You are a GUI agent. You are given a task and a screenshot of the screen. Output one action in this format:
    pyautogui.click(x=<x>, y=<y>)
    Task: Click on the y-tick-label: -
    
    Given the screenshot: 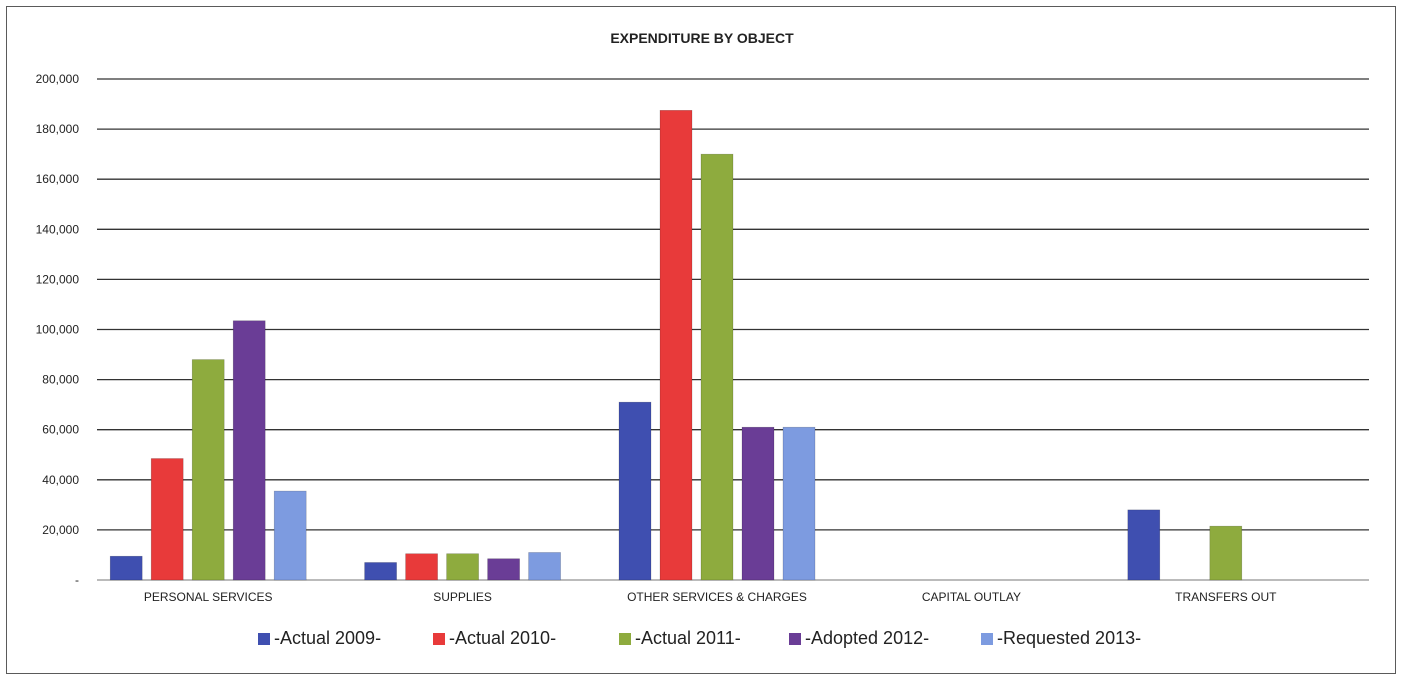 What is the action you would take?
    pyautogui.click(x=77, y=580)
    